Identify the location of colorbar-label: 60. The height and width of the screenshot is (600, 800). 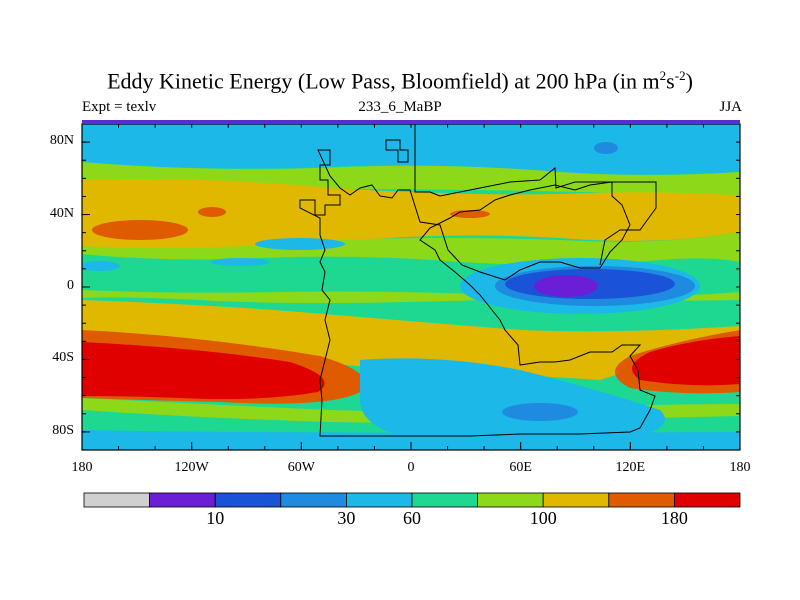
(412, 518).